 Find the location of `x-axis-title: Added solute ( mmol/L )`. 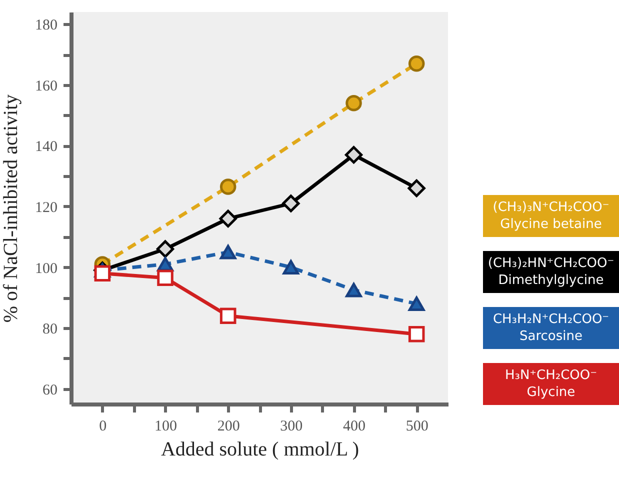

x-axis-title: Added solute ( mmol/L ) is located at coordinates (260, 449).